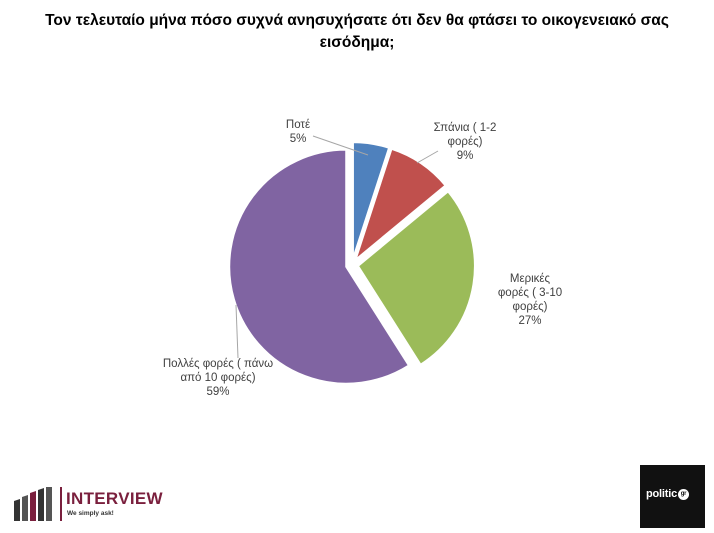 The width and height of the screenshot is (714, 533). What do you see at coordinates (683, 494) in the screenshot?
I see `politic-logo-mark: gr` at bounding box center [683, 494].